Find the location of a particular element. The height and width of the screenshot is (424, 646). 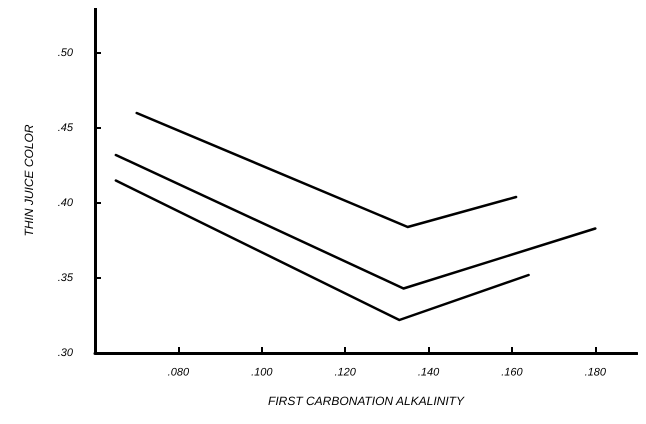

x-axis-title: FIRST CARBONATION ALKALINITY is located at coordinates (367, 401).